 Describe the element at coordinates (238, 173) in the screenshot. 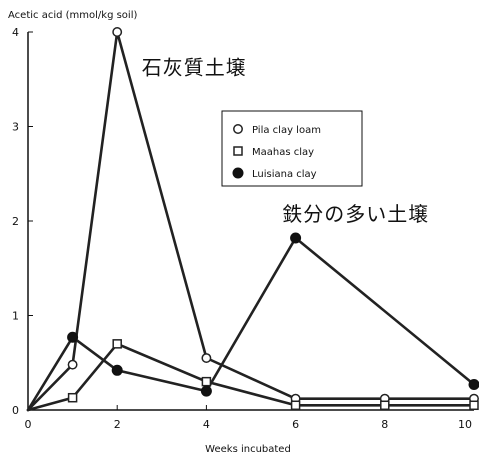

I see `legend-marker-luisiana-clay` at that location.